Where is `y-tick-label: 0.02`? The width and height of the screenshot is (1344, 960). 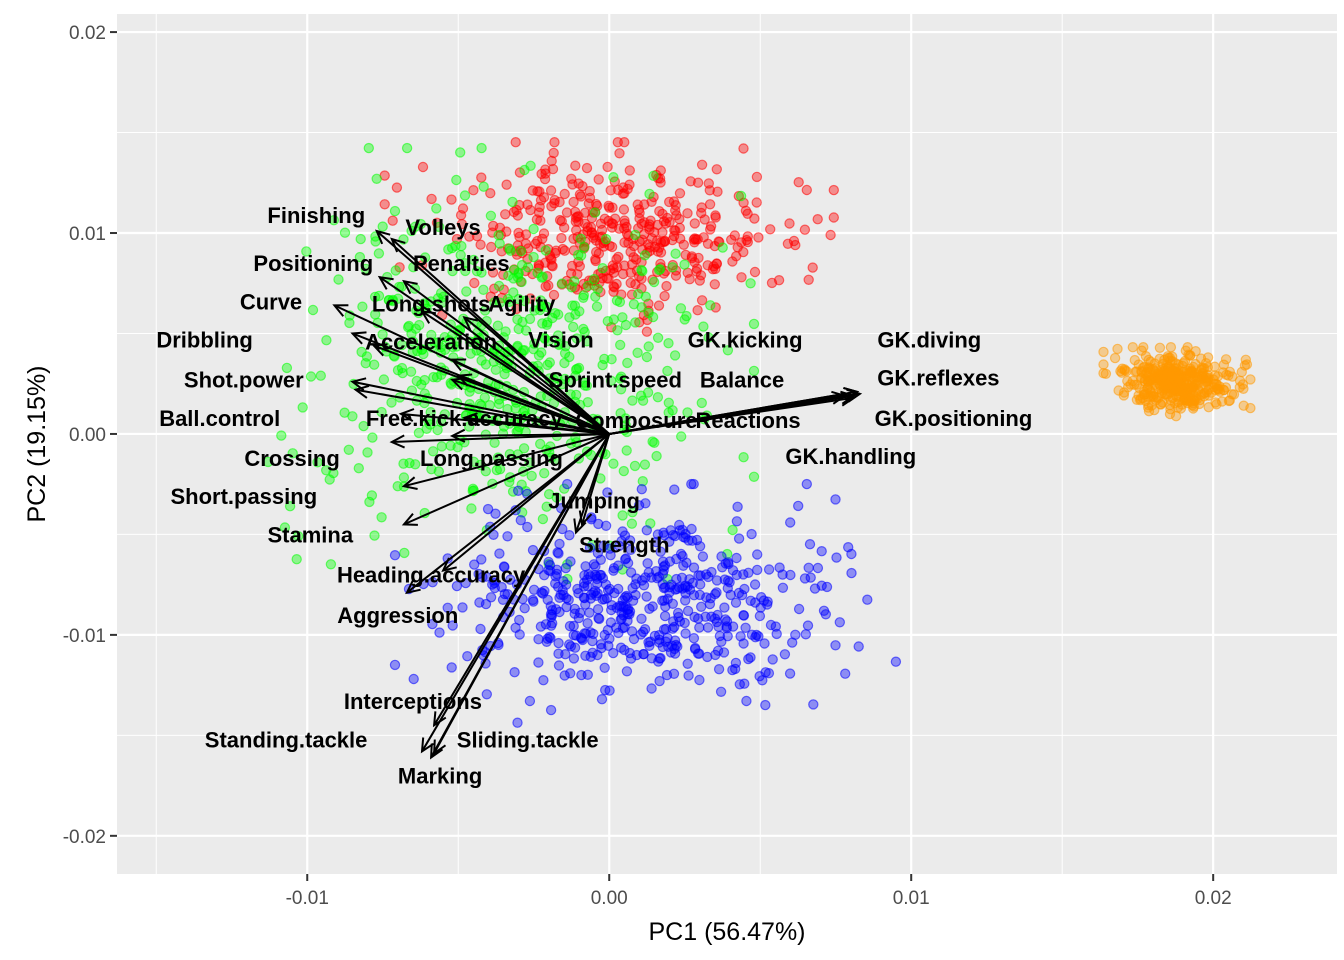 y-tick-label: 0.02 is located at coordinates (87, 33).